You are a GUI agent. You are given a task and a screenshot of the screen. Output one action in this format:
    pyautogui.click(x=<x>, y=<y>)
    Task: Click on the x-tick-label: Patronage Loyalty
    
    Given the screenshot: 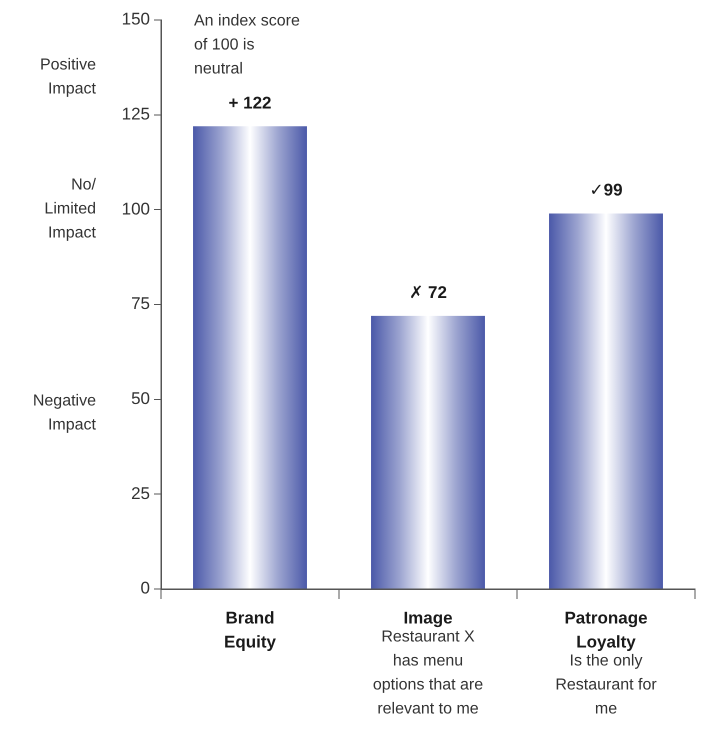 What is the action you would take?
    pyautogui.click(x=606, y=630)
    